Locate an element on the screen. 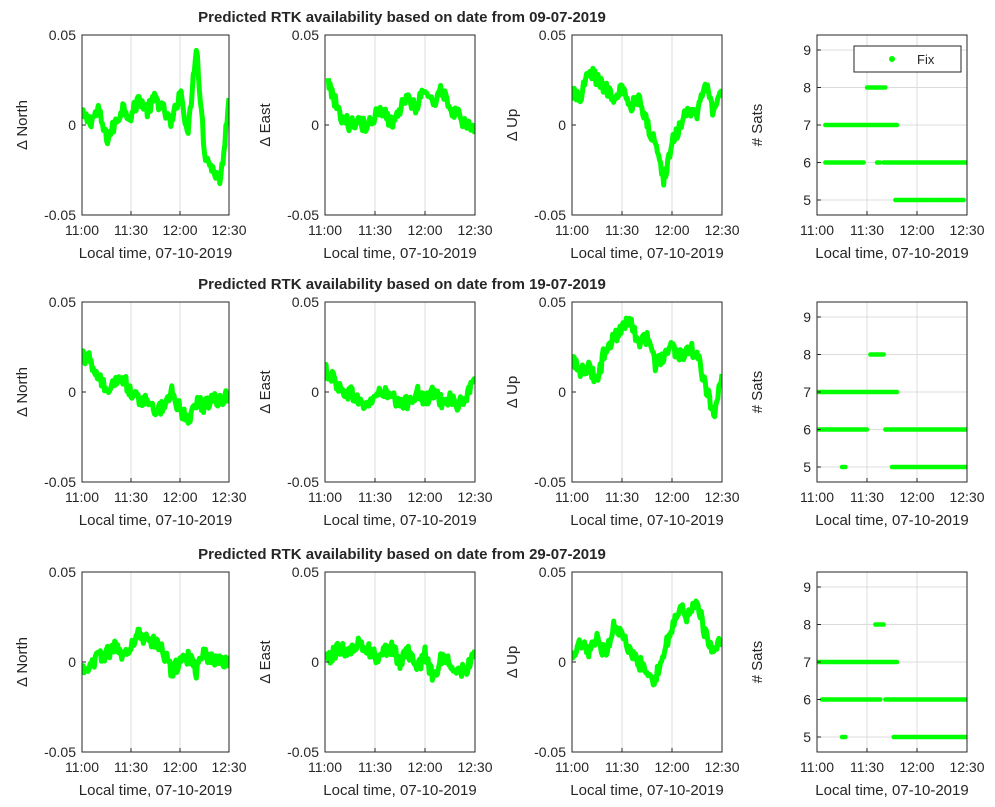  y-tick-label: 8 is located at coordinates (807, 625).